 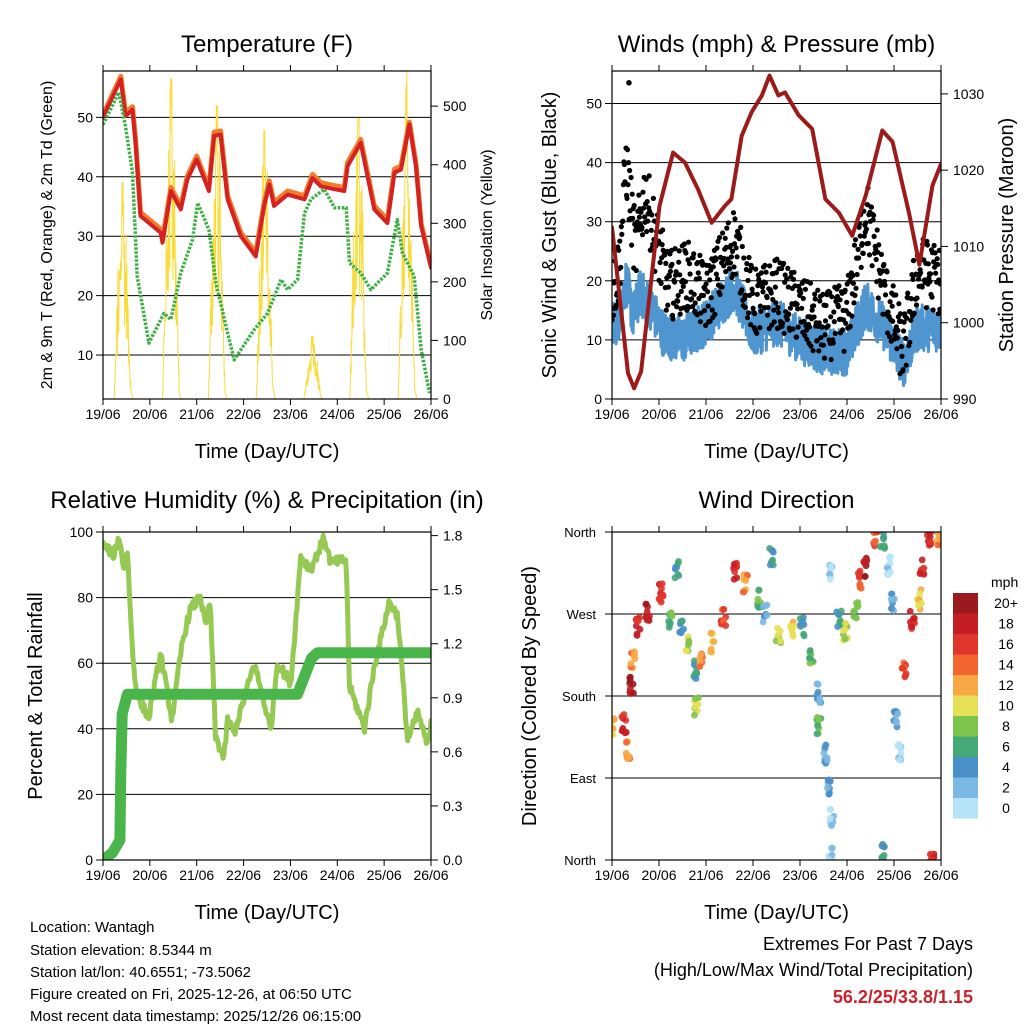 What do you see at coordinates (799, 875) in the screenshot?
I see `x-tick-label: 23/06` at bounding box center [799, 875].